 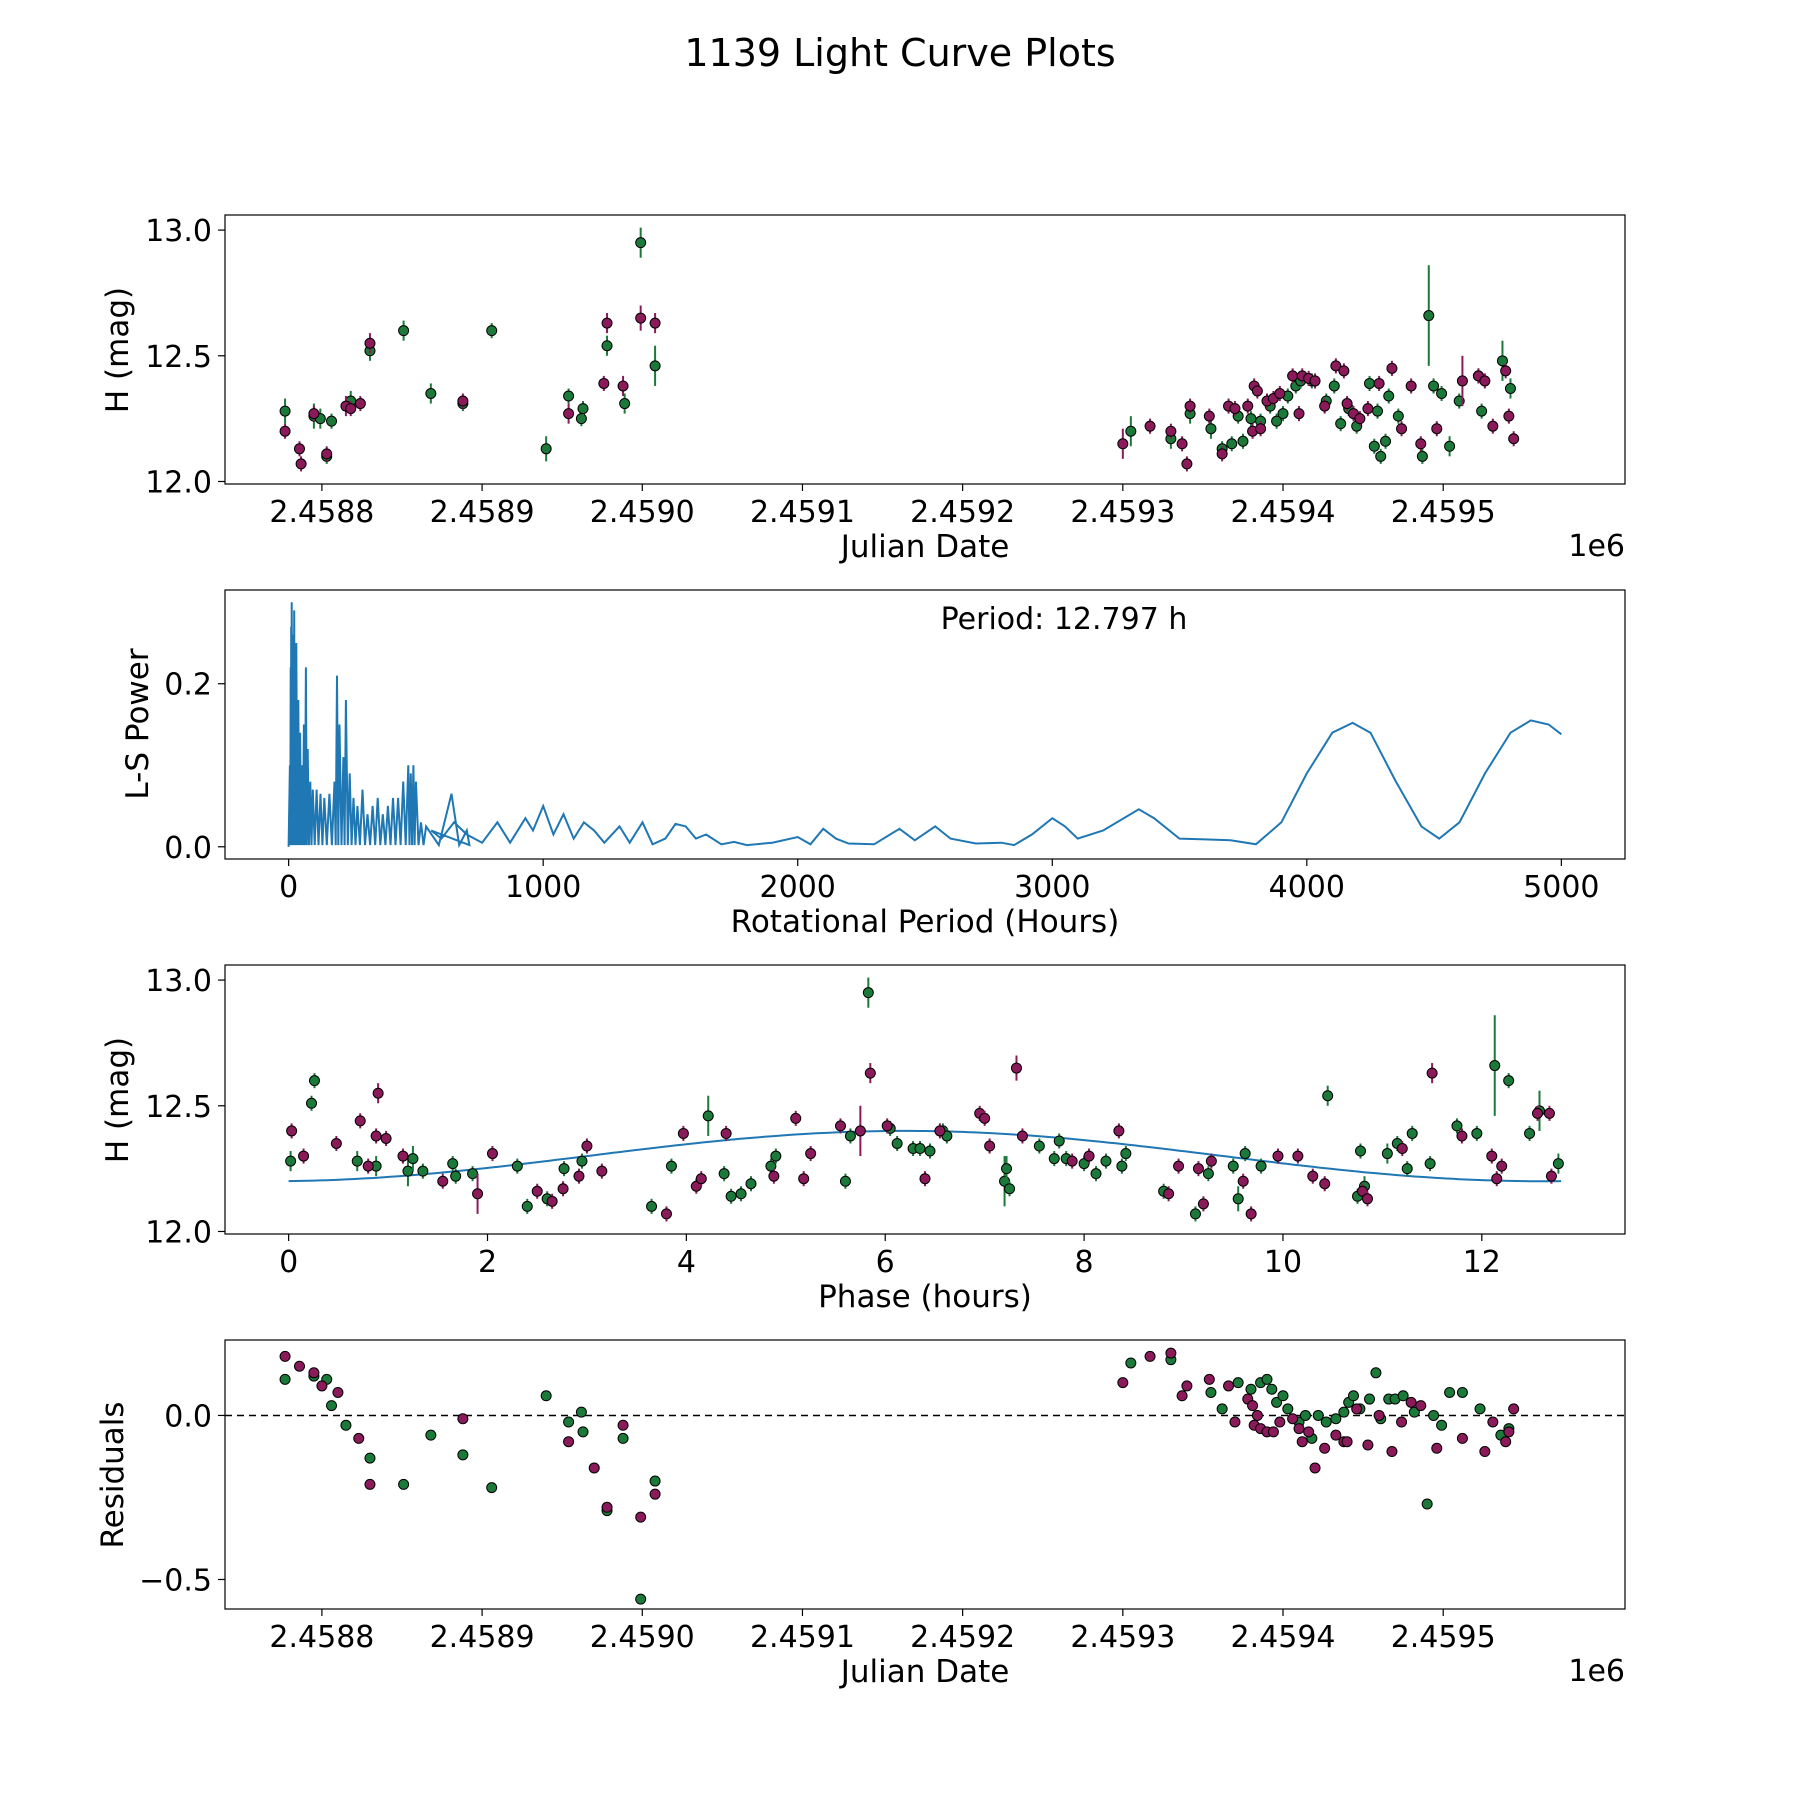 What do you see at coordinates (802, 1637) in the screenshot?
I see `x-tick-label: 2.4591` at bounding box center [802, 1637].